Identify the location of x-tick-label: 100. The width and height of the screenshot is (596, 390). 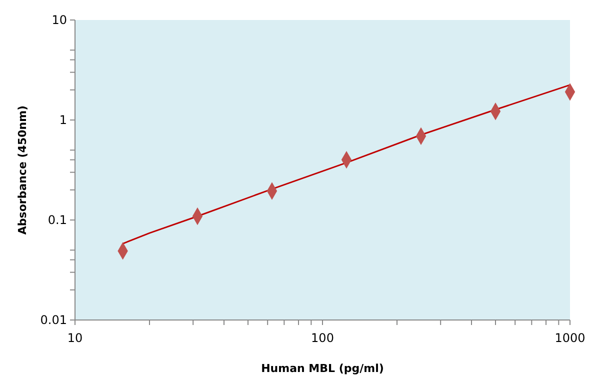
(322, 338).